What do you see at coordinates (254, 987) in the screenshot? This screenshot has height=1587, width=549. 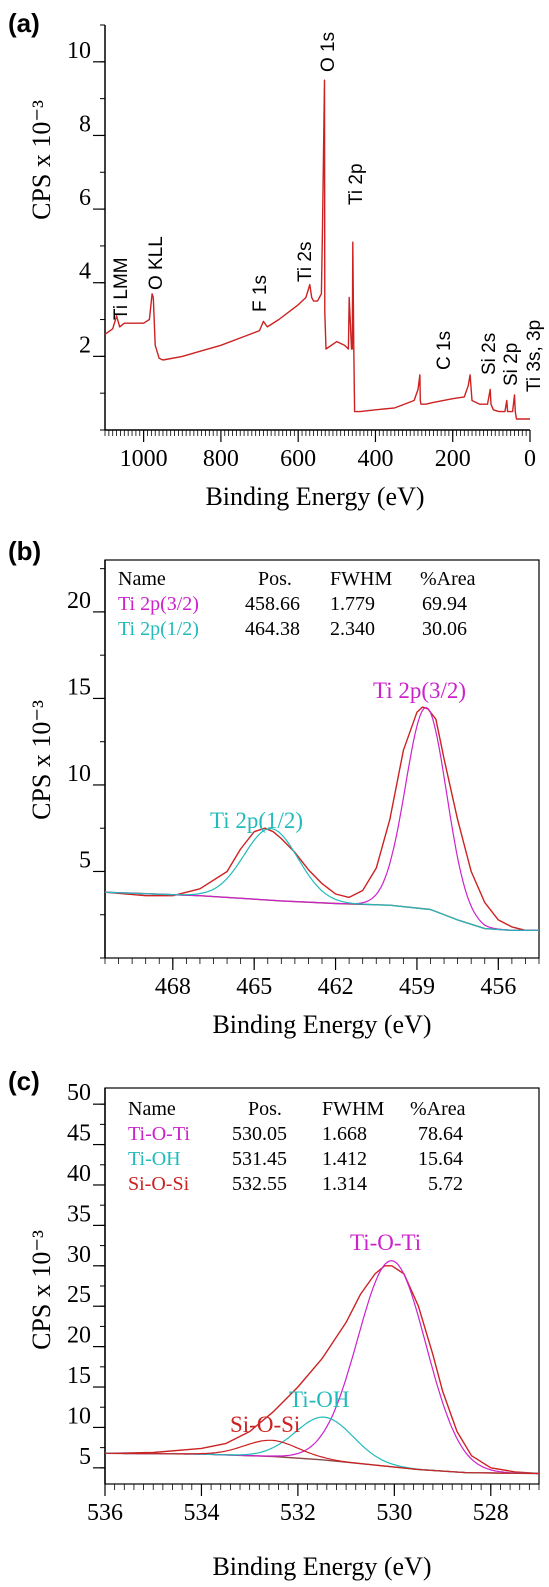 I see `x-tick-label: 465` at bounding box center [254, 987].